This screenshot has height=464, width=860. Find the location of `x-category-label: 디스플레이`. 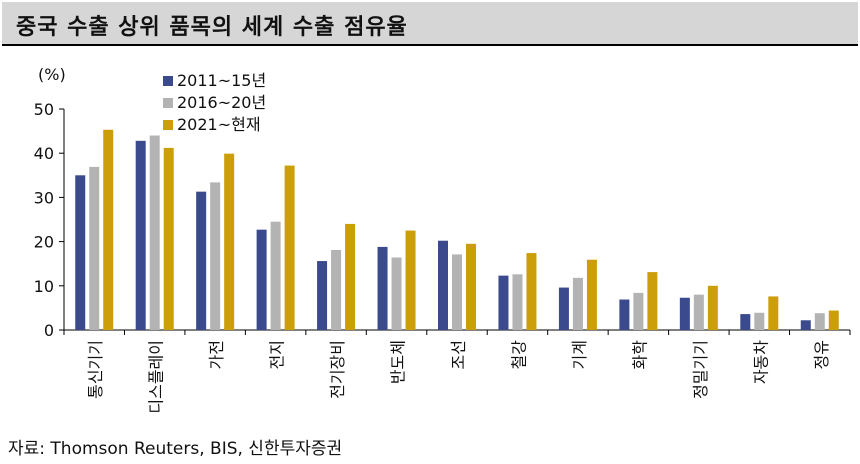

x-category-label: 디스플레이 is located at coordinates (156, 377).